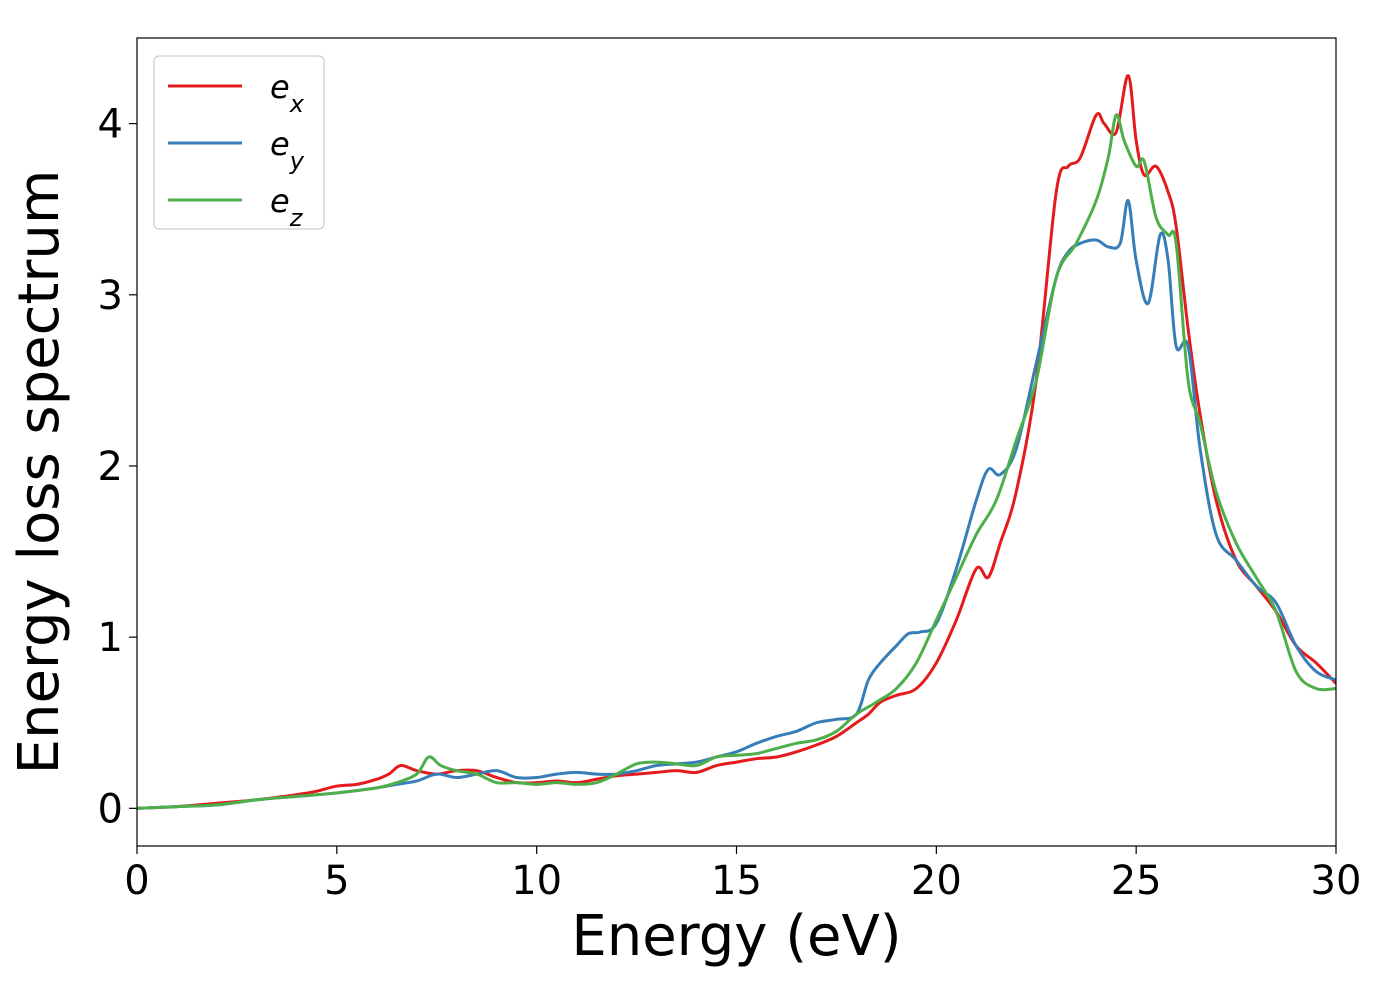 The image size is (1400, 1000). What do you see at coordinates (110, 467) in the screenshot?
I see `y-tick-label: 2` at bounding box center [110, 467].